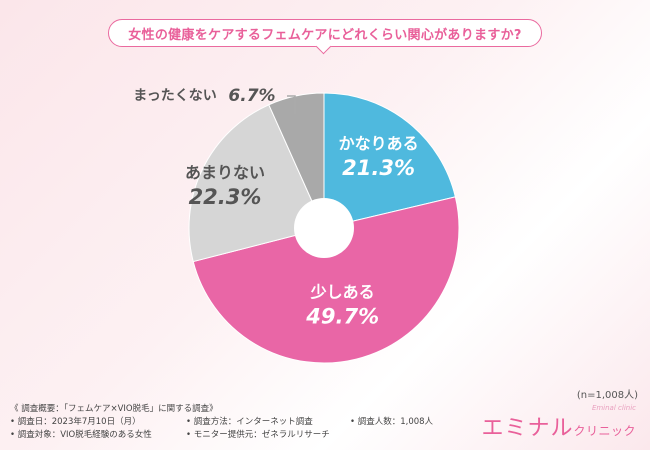 This screenshot has height=450, width=650. Describe the element at coordinates (613, 408) in the screenshot. I see `brand-sub: Eminal clinic` at that location.